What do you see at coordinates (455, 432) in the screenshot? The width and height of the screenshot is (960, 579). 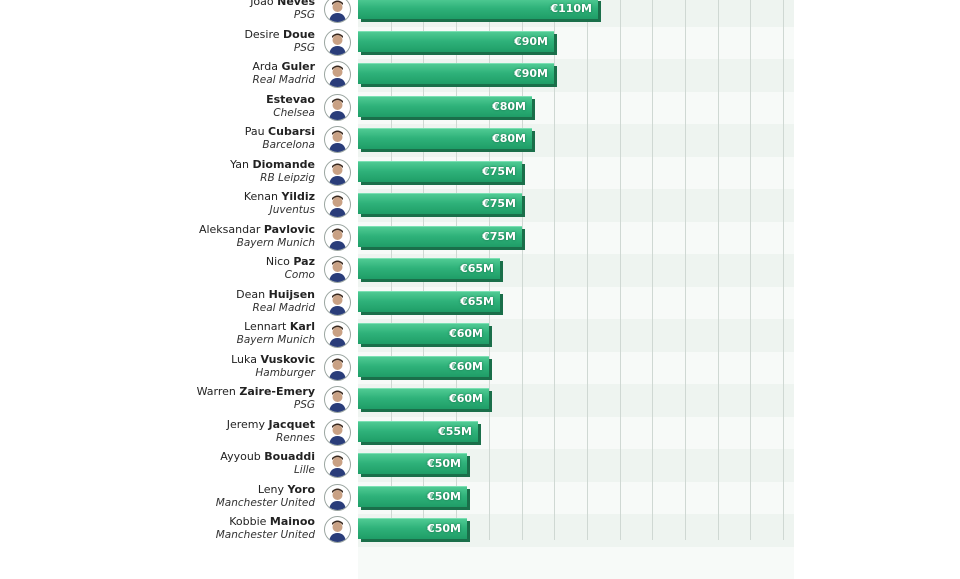 I see `value-label: €55M` at bounding box center [455, 432].